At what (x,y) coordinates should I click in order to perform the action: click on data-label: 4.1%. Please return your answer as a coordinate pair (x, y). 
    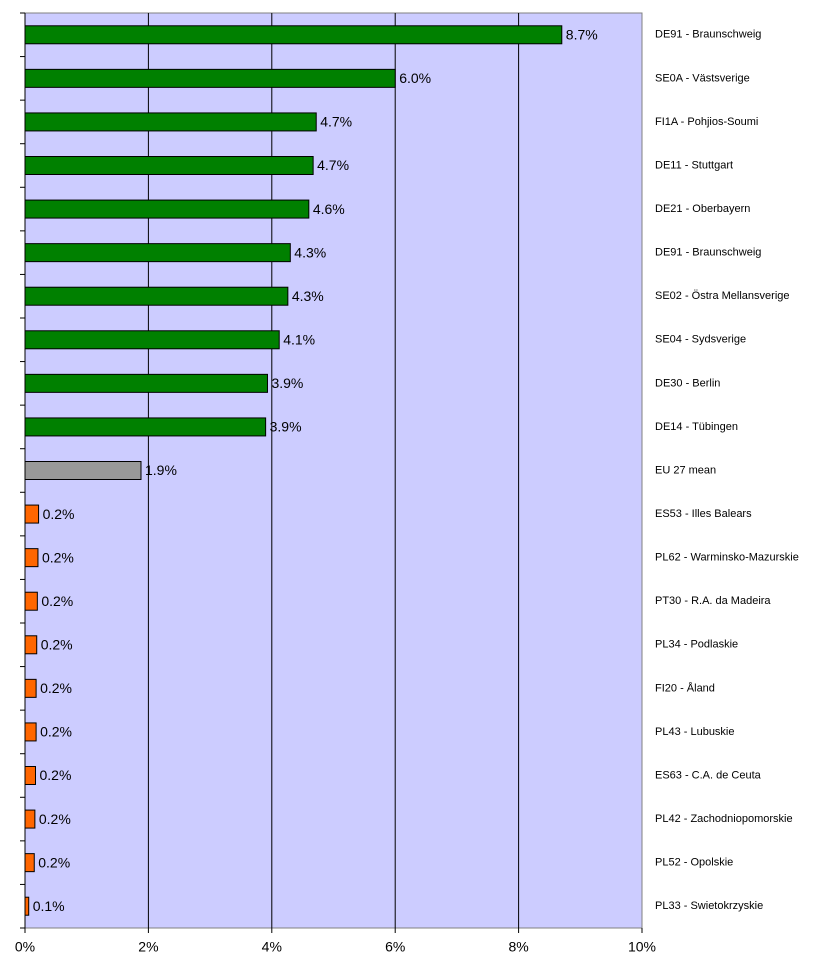
    Looking at the image, I should click on (299, 339).